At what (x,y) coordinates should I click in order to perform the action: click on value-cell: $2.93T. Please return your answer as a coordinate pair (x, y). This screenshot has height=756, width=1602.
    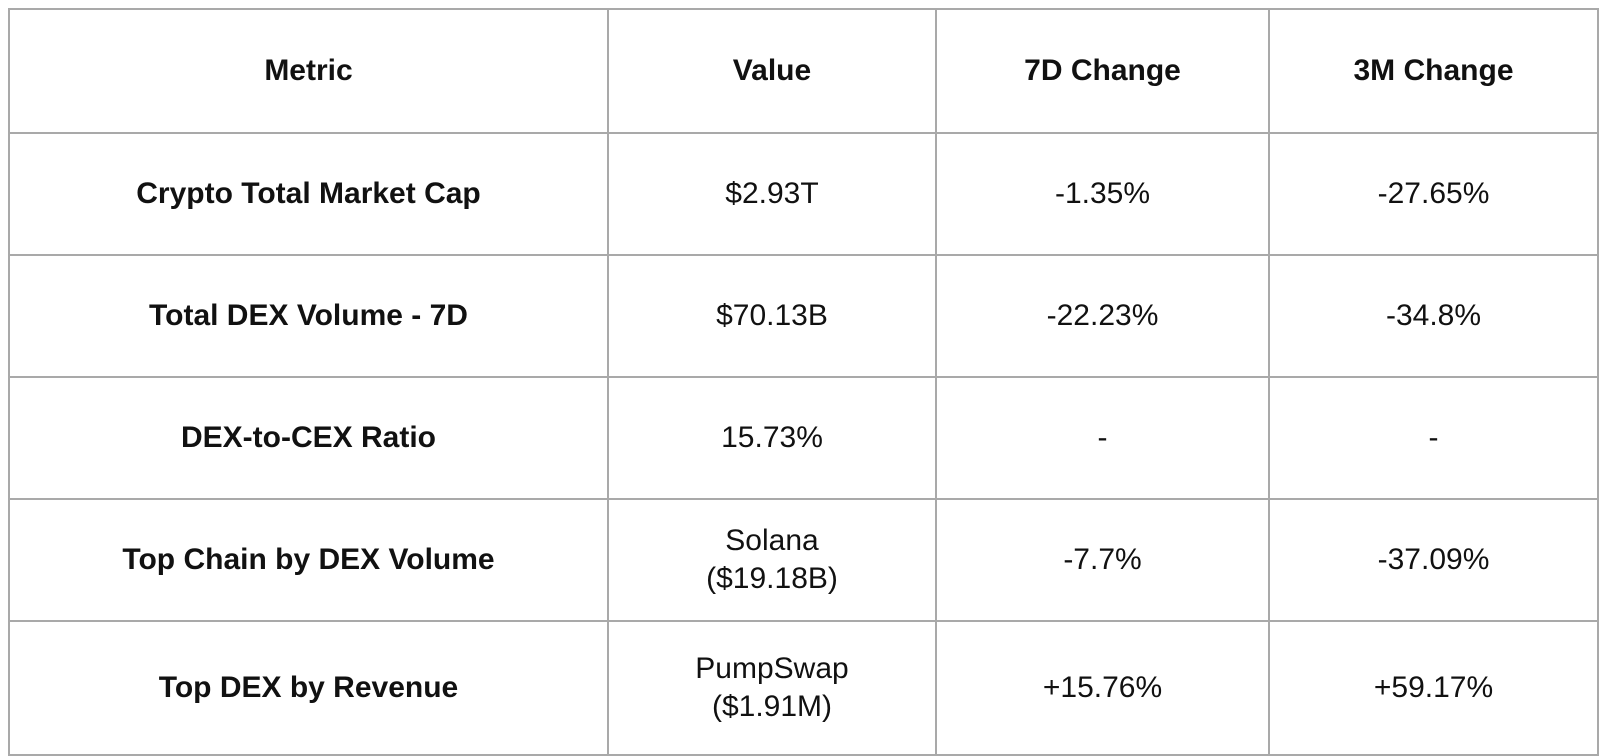
    Looking at the image, I should click on (772, 194).